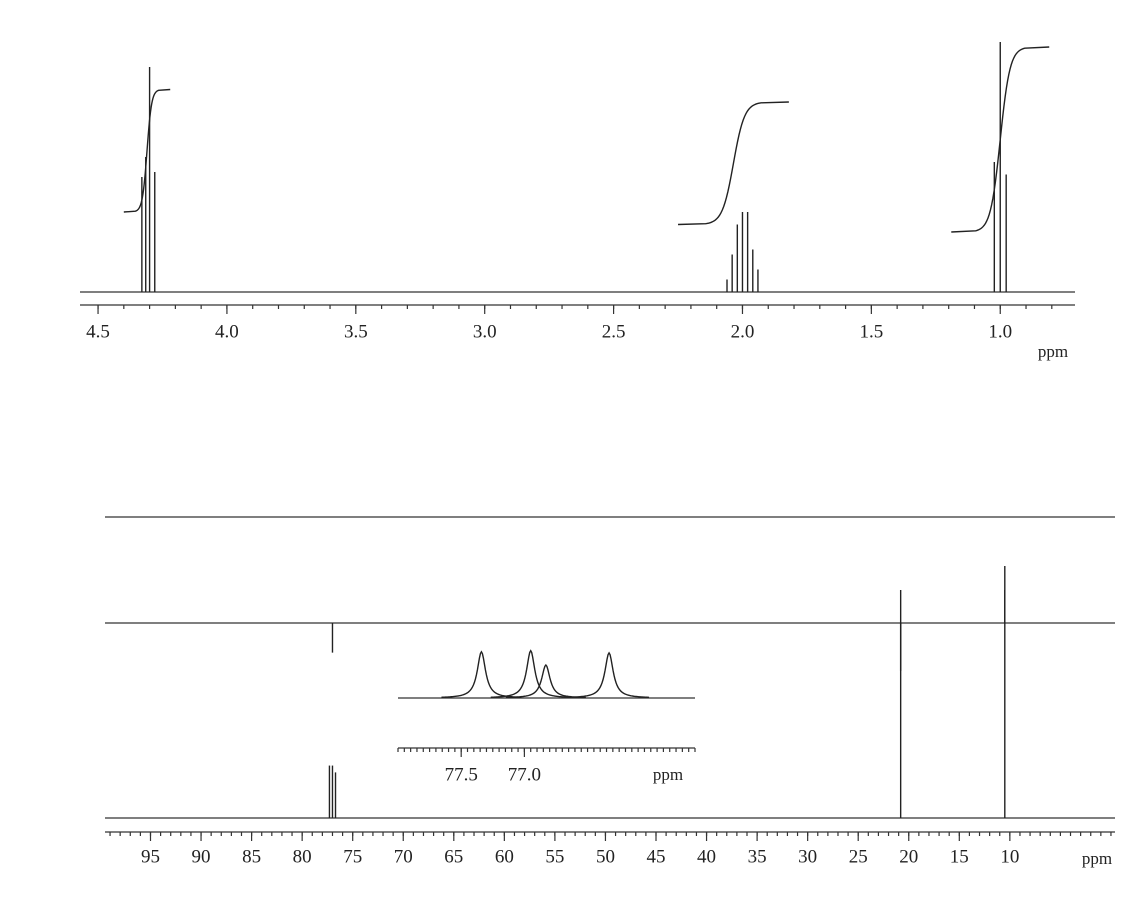  I want to click on x-tick-label: 4.5, so click(98, 331).